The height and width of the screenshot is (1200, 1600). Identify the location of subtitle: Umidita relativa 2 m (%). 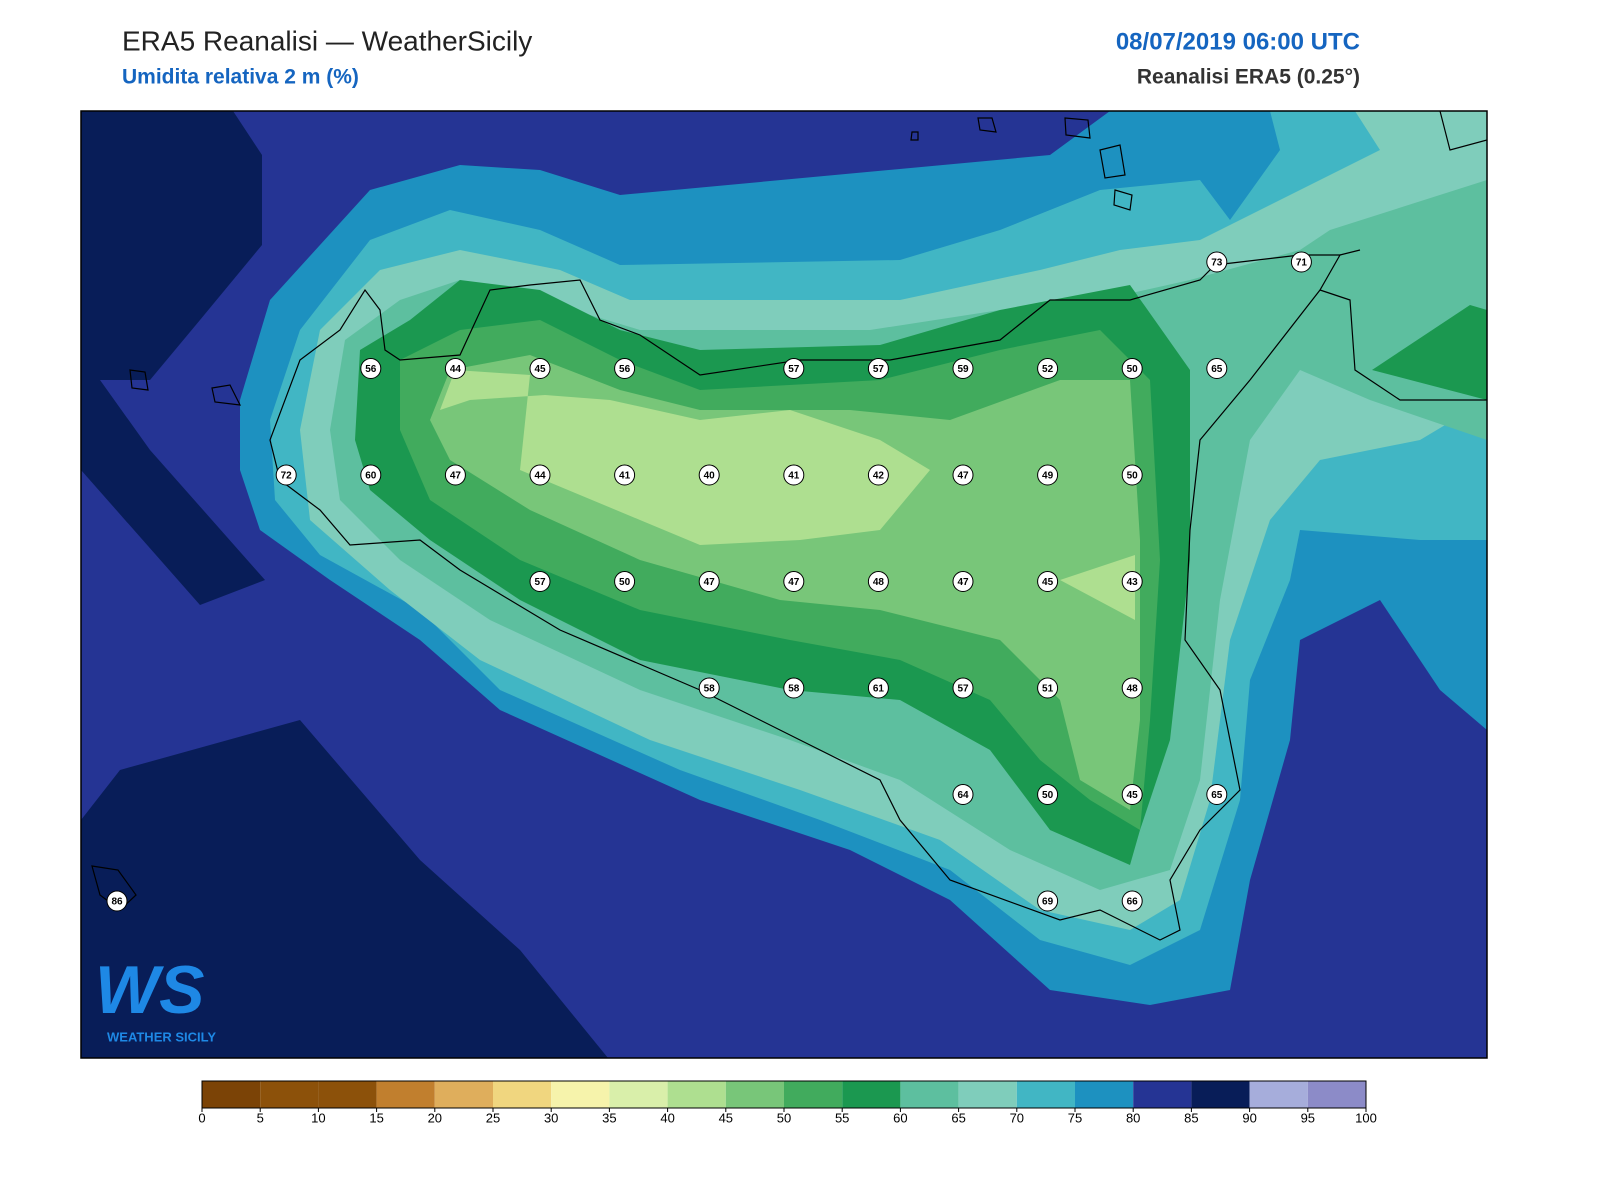
(240, 77).